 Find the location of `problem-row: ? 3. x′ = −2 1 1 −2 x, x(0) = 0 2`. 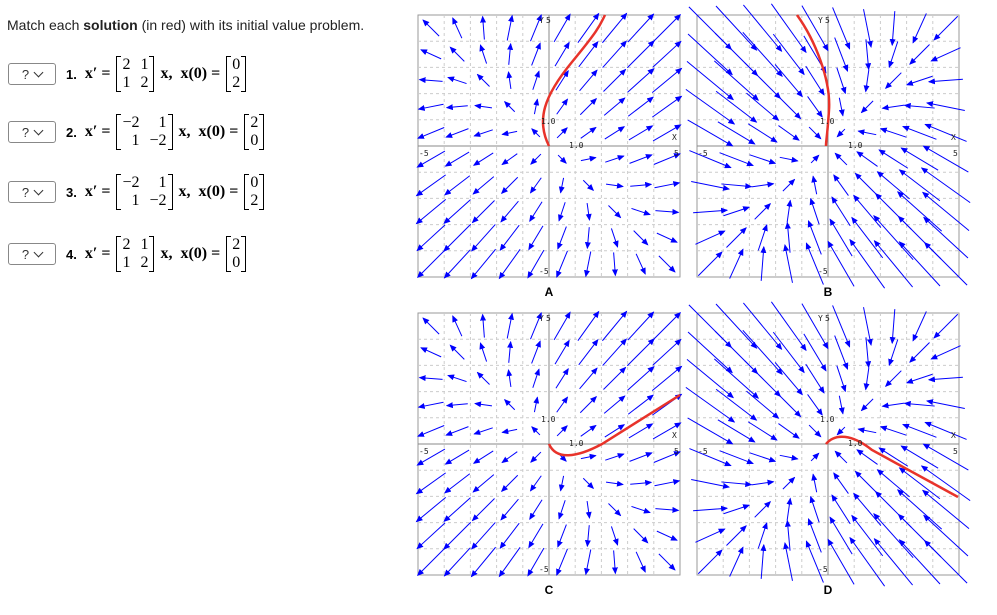

problem-row: ? 3. x′ = −2 1 1 −2 x, x(0) = 0 2 is located at coordinates (139, 192).